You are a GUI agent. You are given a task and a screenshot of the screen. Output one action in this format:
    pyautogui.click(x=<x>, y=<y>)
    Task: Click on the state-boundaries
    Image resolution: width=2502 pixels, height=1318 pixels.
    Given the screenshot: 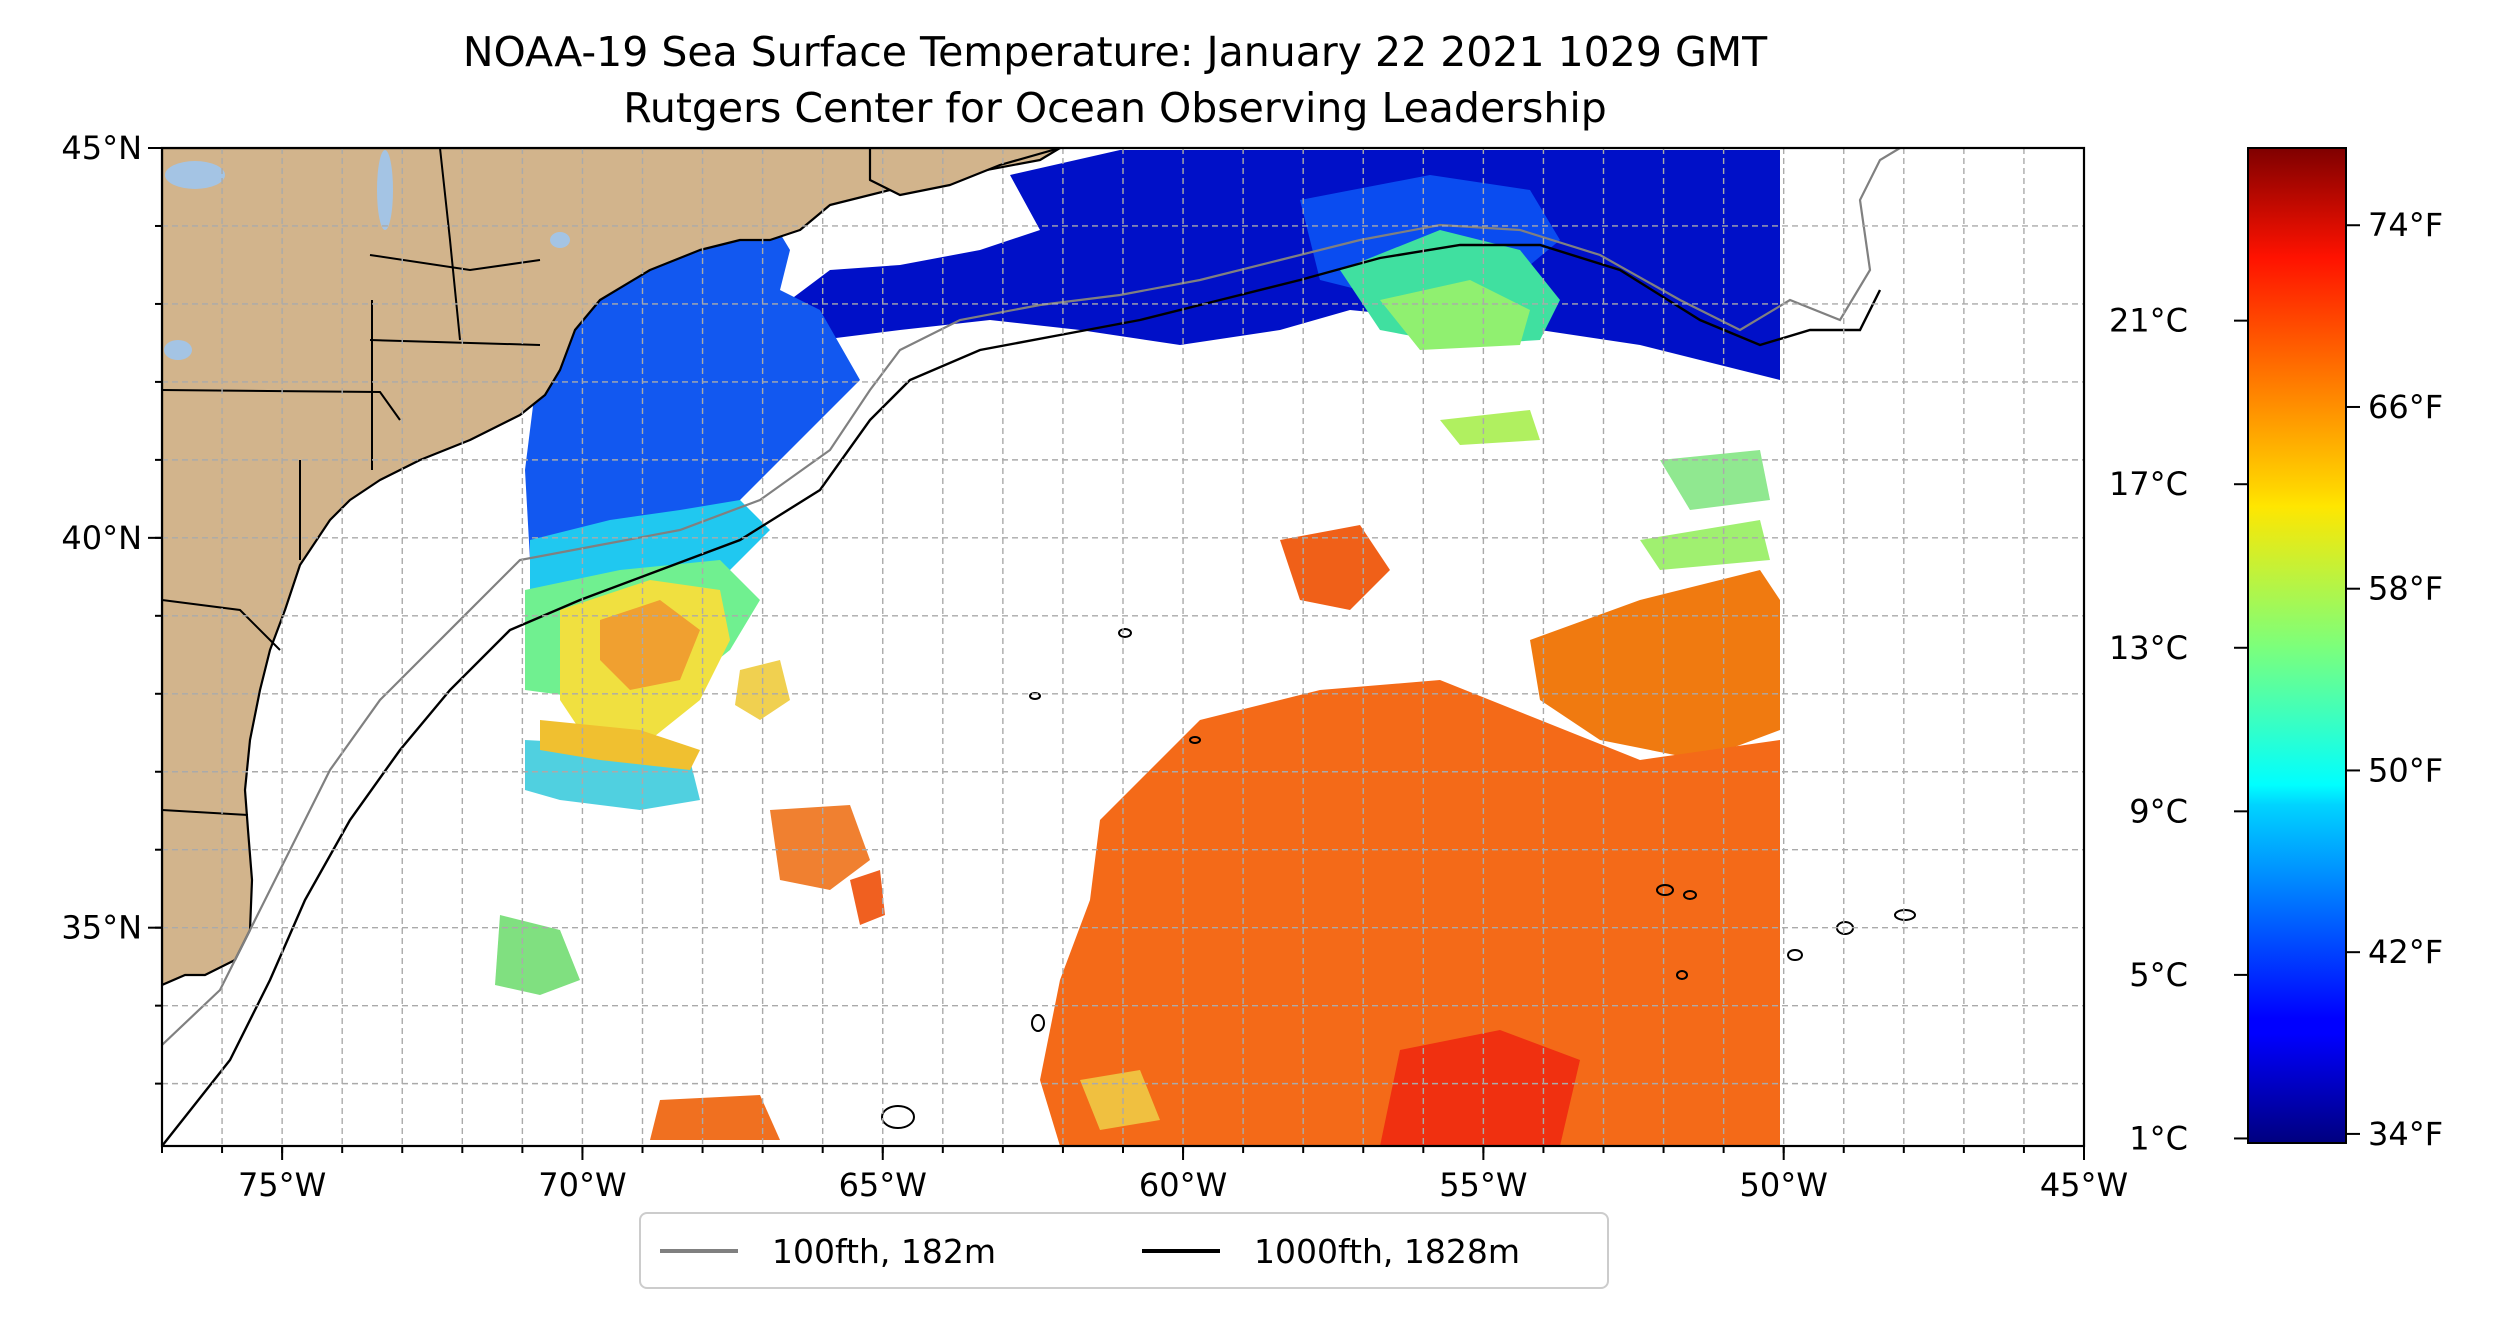 What is the action you would take?
    pyautogui.click(x=351, y=482)
    